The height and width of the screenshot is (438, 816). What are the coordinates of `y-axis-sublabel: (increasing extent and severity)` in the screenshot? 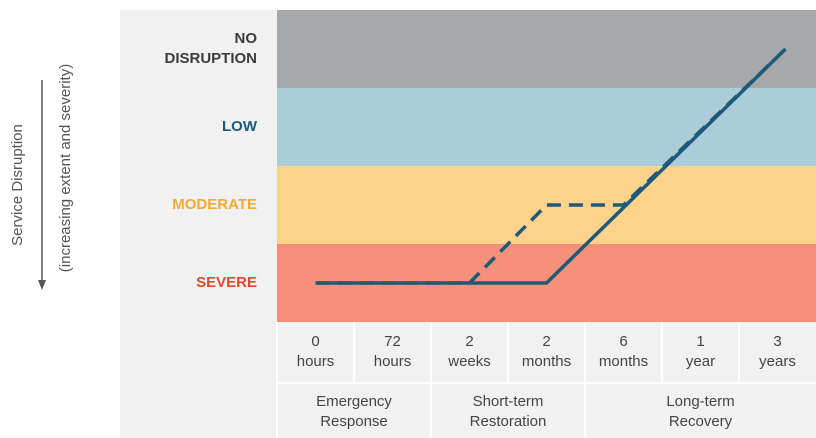 It's located at (65, 168).